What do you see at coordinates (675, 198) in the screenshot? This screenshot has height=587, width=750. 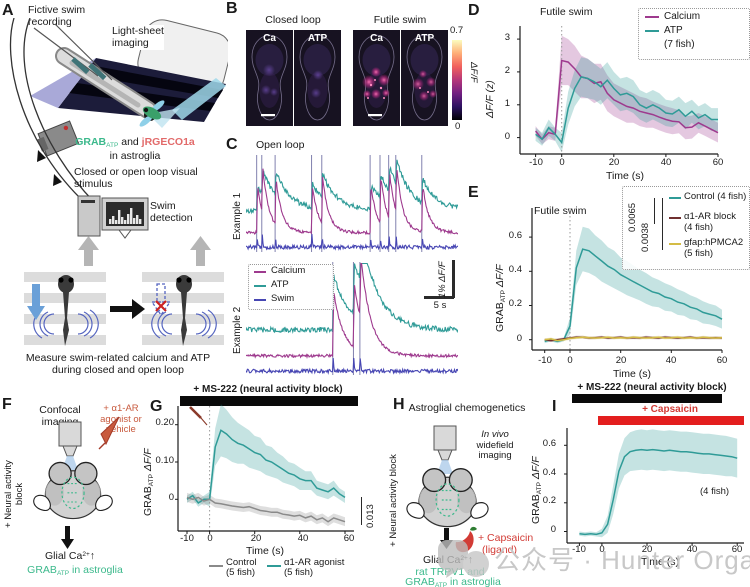 I see `e-legend-swatch-control` at bounding box center [675, 198].